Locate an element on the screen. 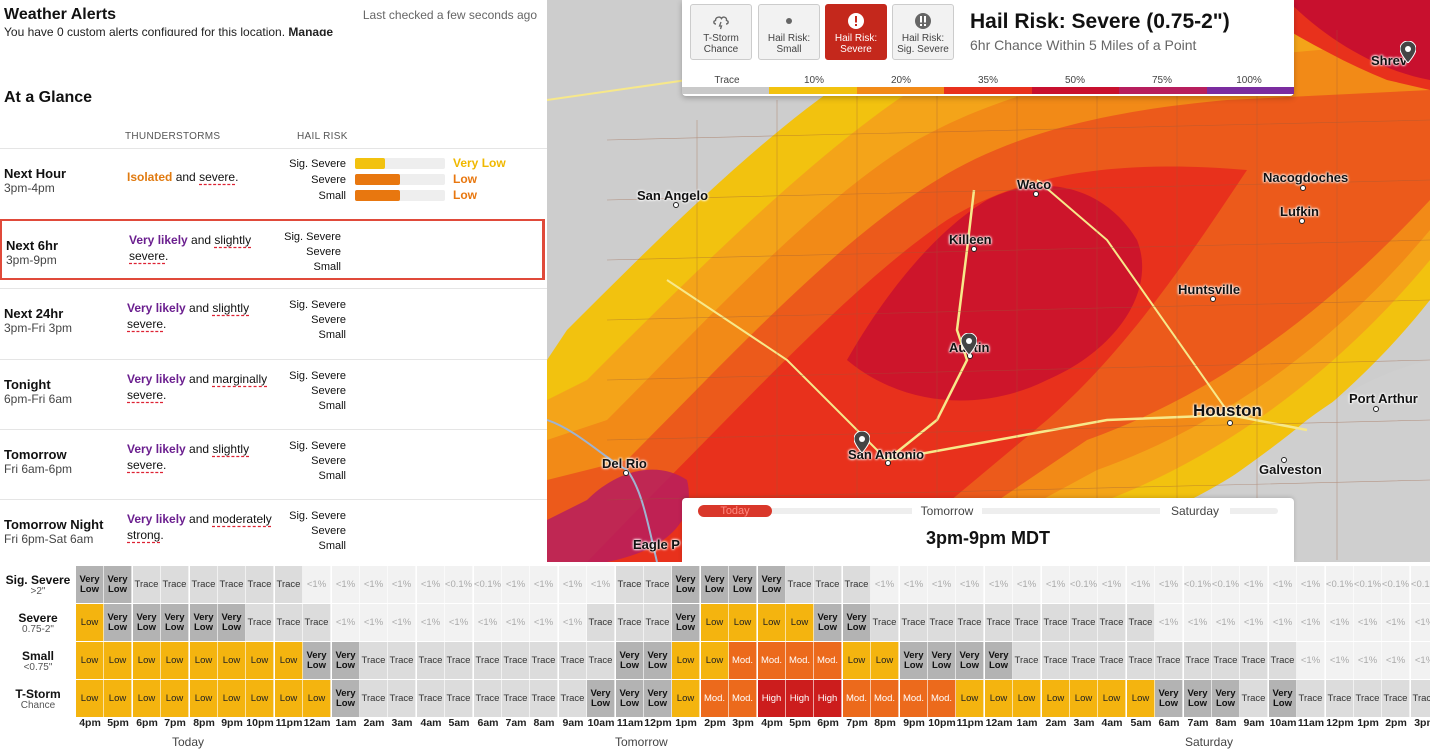 This screenshot has height=752, width=1430. tab-today: Today is located at coordinates (735, 511).